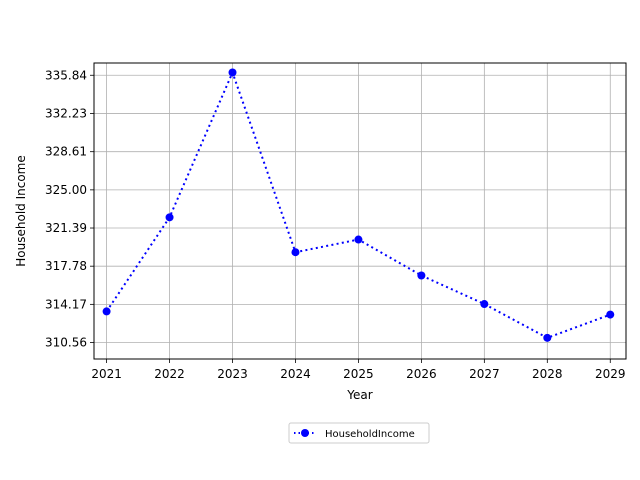 The height and width of the screenshot is (480, 640). I want to click on x-axis-label: Year, so click(359, 395).